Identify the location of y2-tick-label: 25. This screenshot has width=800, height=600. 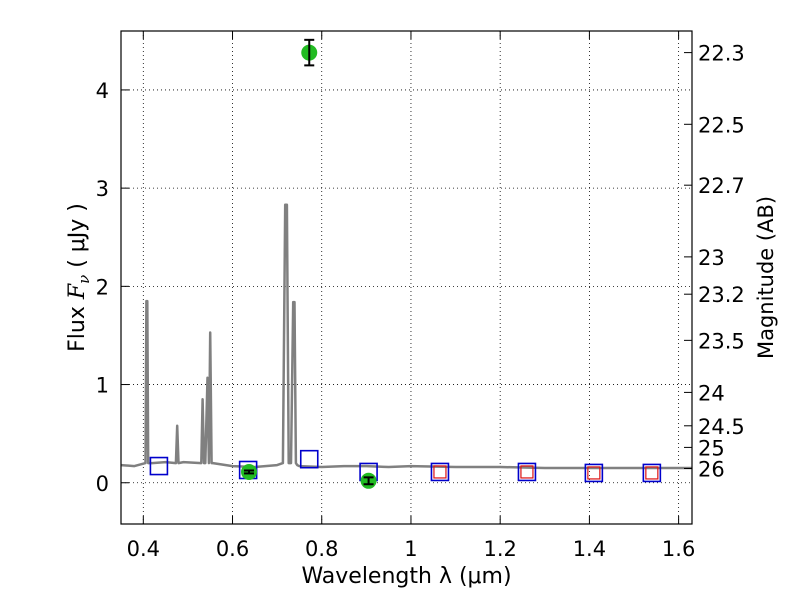
(711, 448).